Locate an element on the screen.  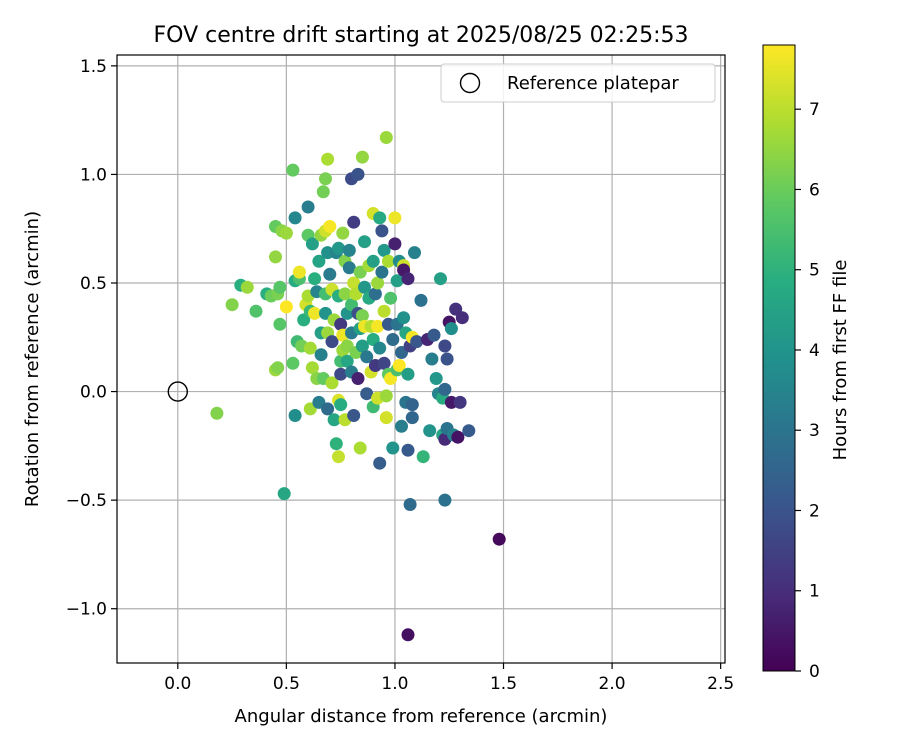
reference-platepar-marker is located at coordinates (178, 391).